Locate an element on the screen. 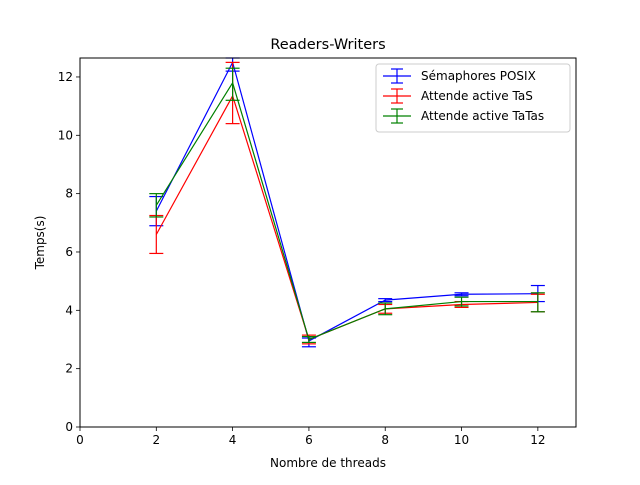 The width and height of the screenshot is (640, 485). x-tick-label: 12 is located at coordinates (537, 440).